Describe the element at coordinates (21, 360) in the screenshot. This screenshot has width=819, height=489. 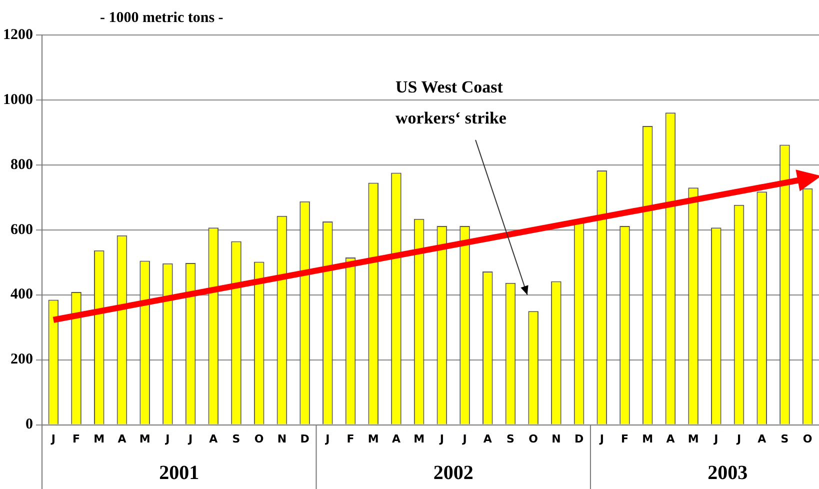
I see `y-tick-label: 200` at that location.